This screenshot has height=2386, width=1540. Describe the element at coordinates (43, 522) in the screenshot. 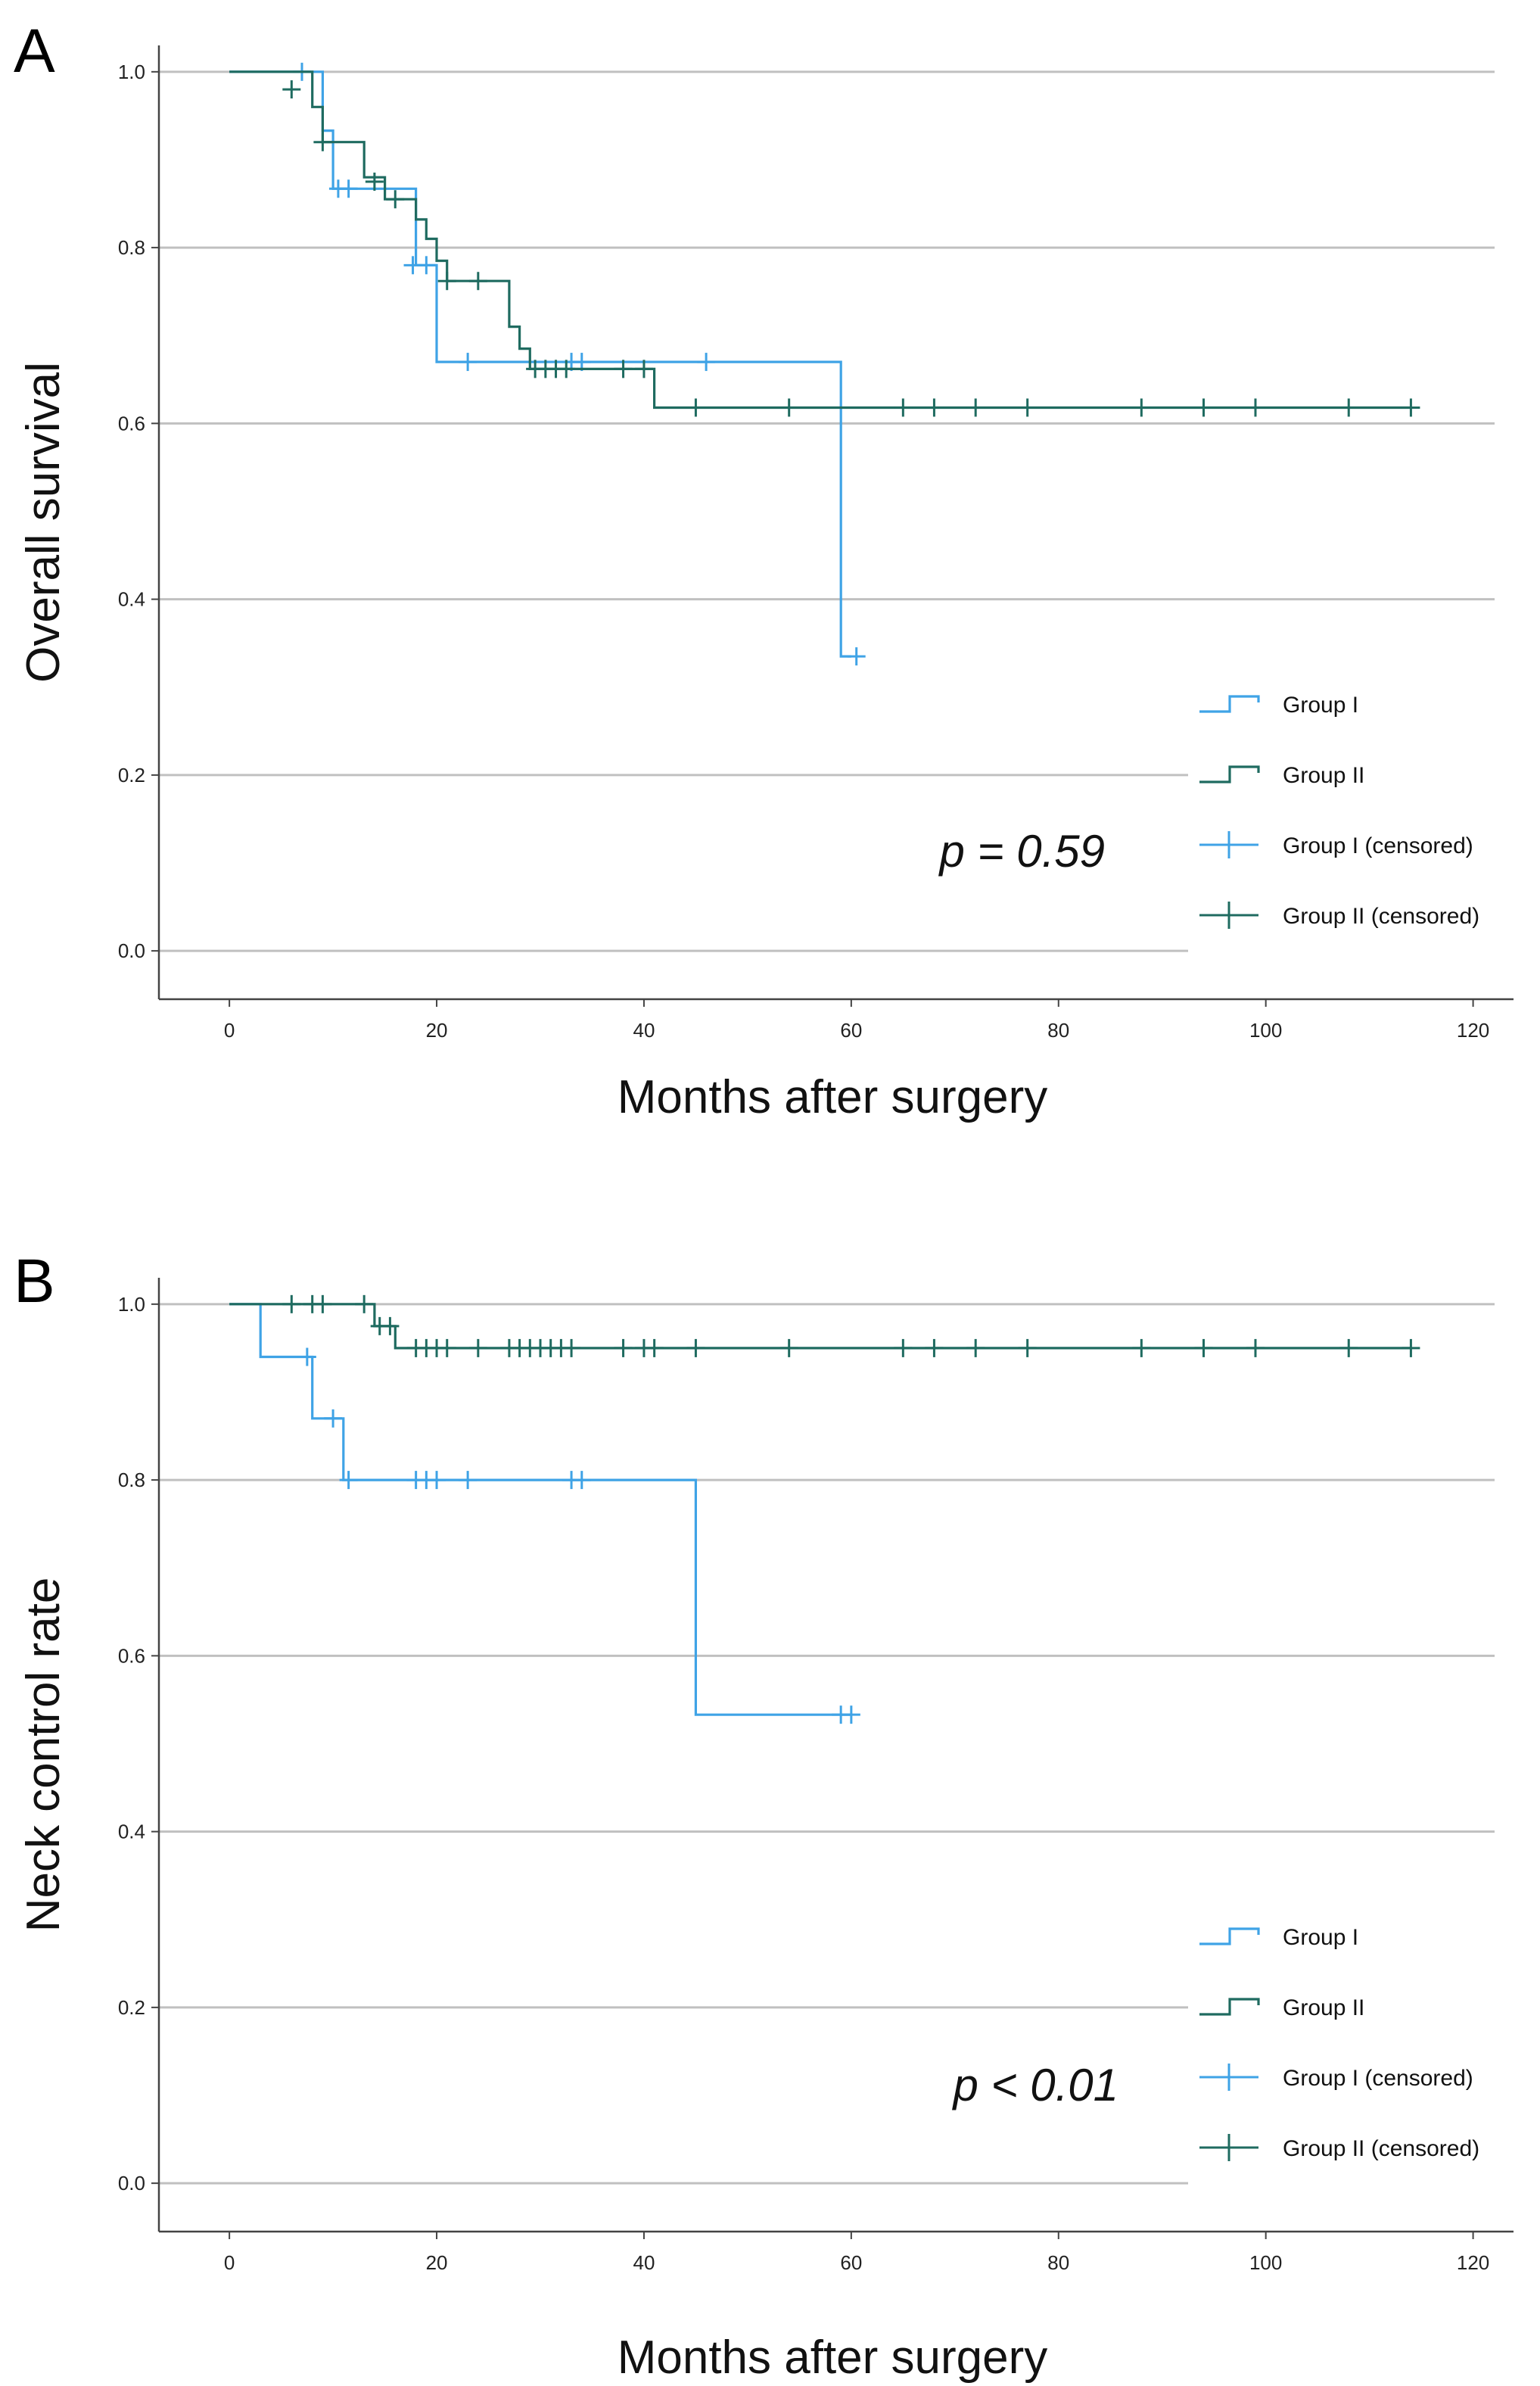

I see `y-axis-title: Overall survival` at that location.